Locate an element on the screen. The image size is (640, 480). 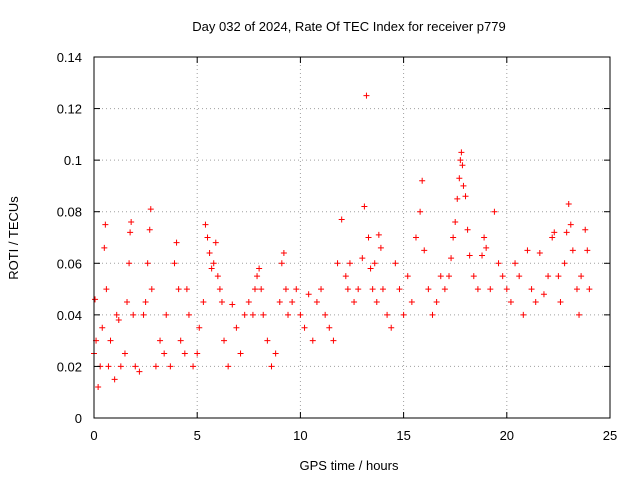
x-tick-label: 25 is located at coordinates (610, 435).